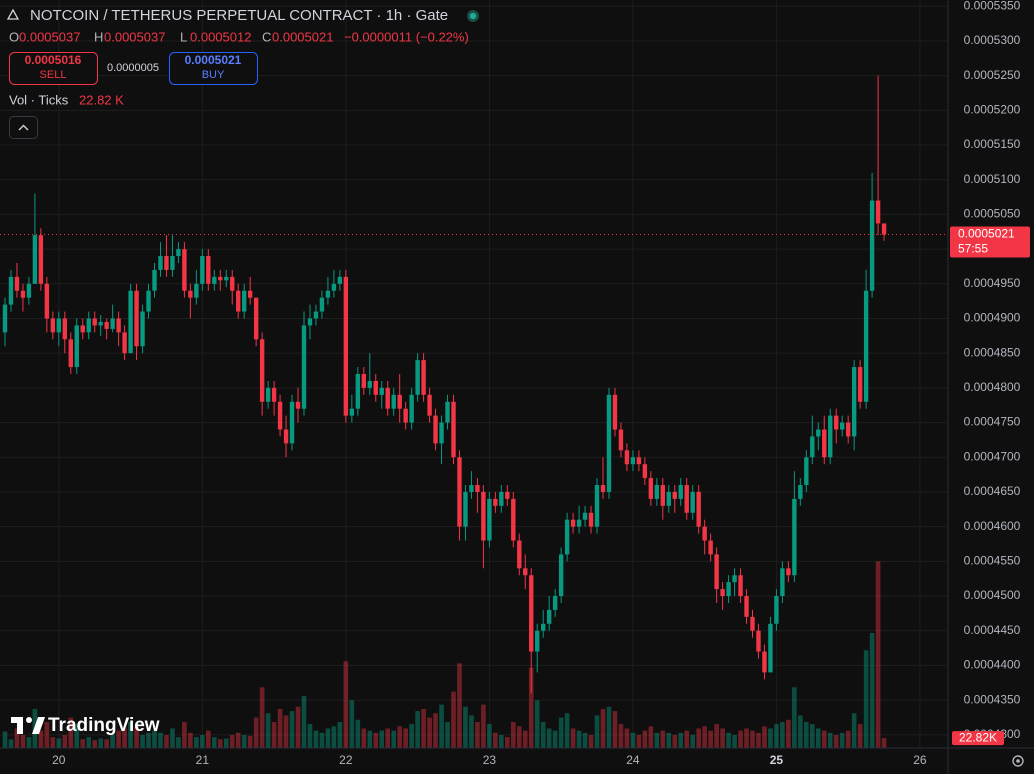 The height and width of the screenshot is (774, 1034). I want to click on settings-icon, so click(1018, 761).